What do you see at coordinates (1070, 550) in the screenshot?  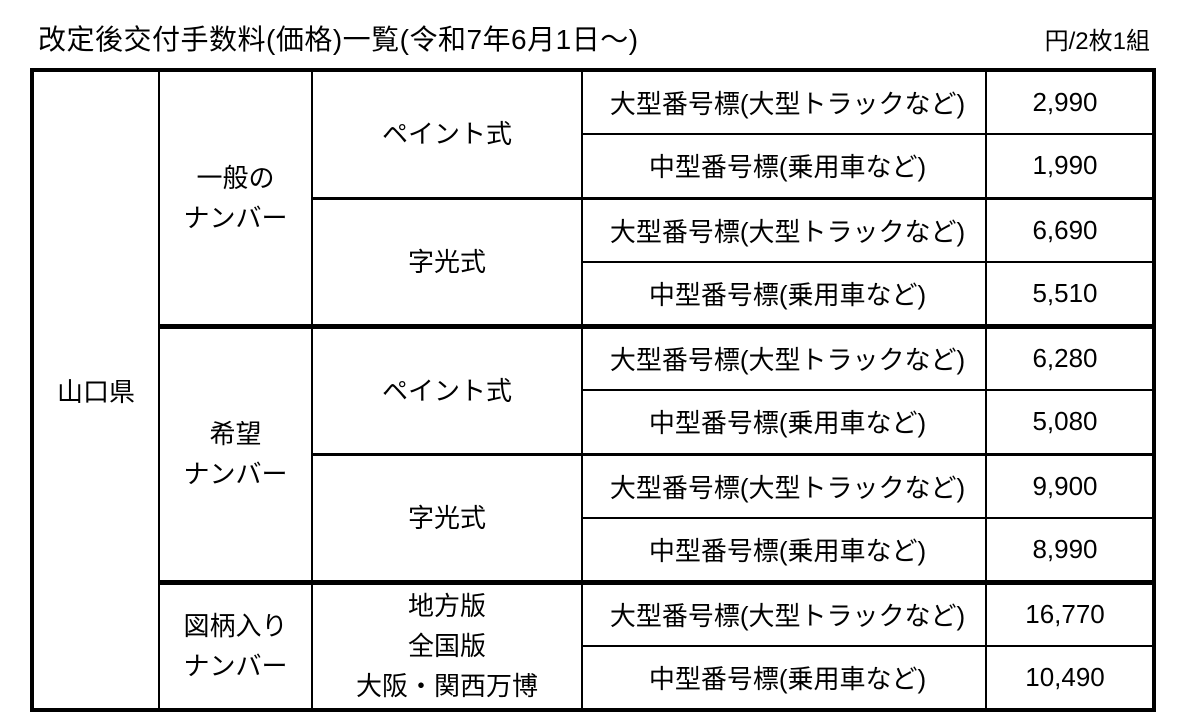 I see `price-cell: 8,990` at bounding box center [1070, 550].